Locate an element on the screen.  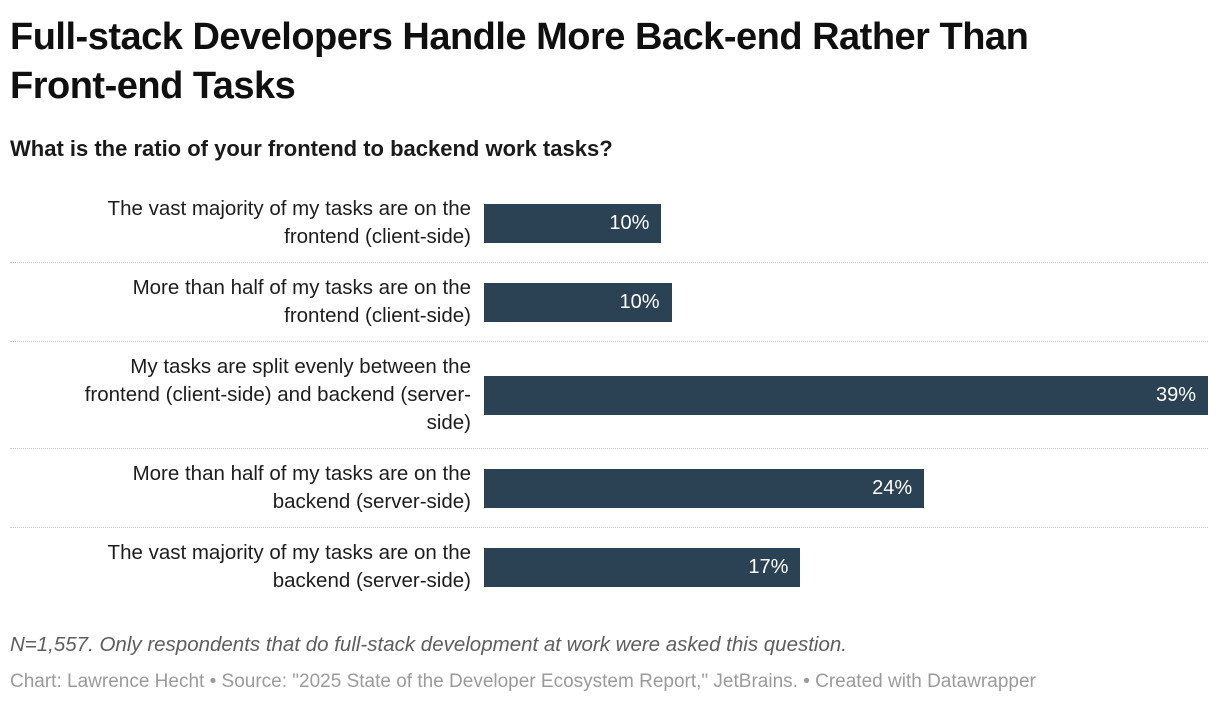
bar-area: 39% is located at coordinates (846, 395).